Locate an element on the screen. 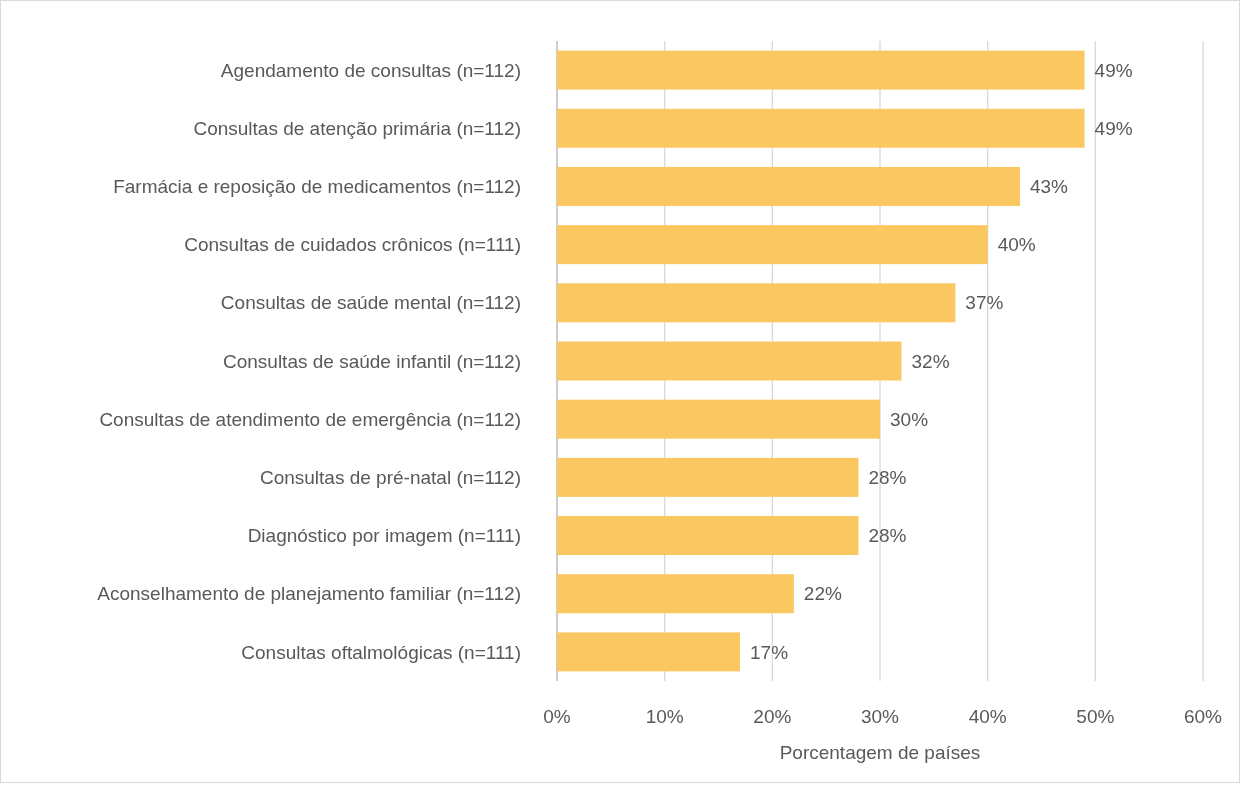  x-tick-label: 40% is located at coordinates (987, 716).